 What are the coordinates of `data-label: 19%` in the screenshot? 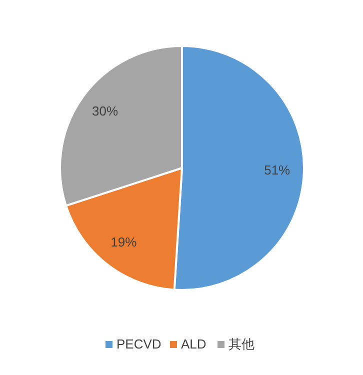 It's located at (124, 242).